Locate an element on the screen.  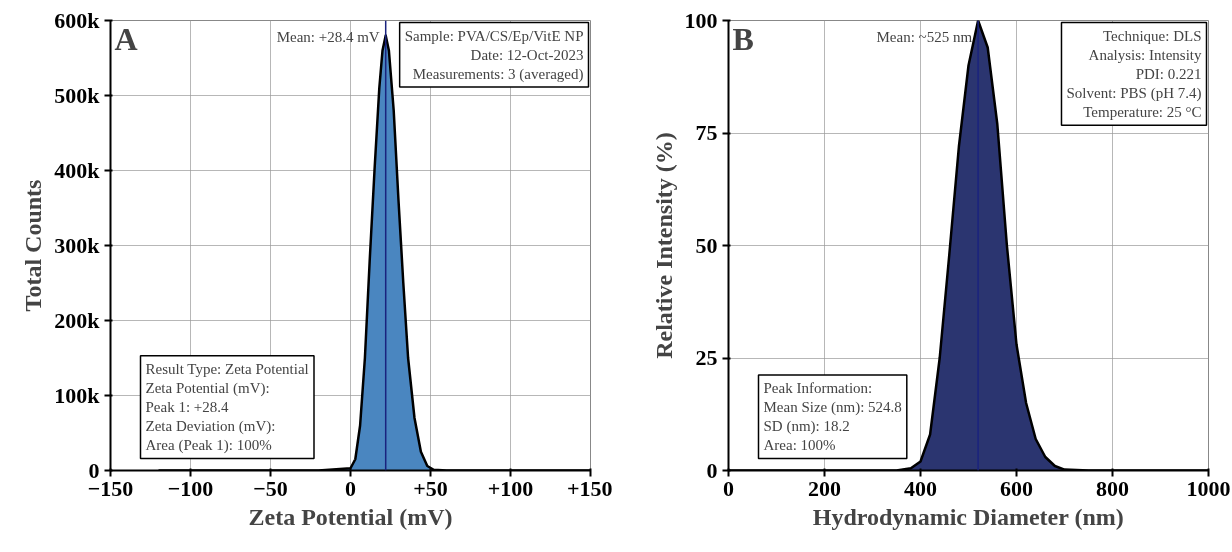
y-tick-label: 300k is located at coordinates (77, 245).